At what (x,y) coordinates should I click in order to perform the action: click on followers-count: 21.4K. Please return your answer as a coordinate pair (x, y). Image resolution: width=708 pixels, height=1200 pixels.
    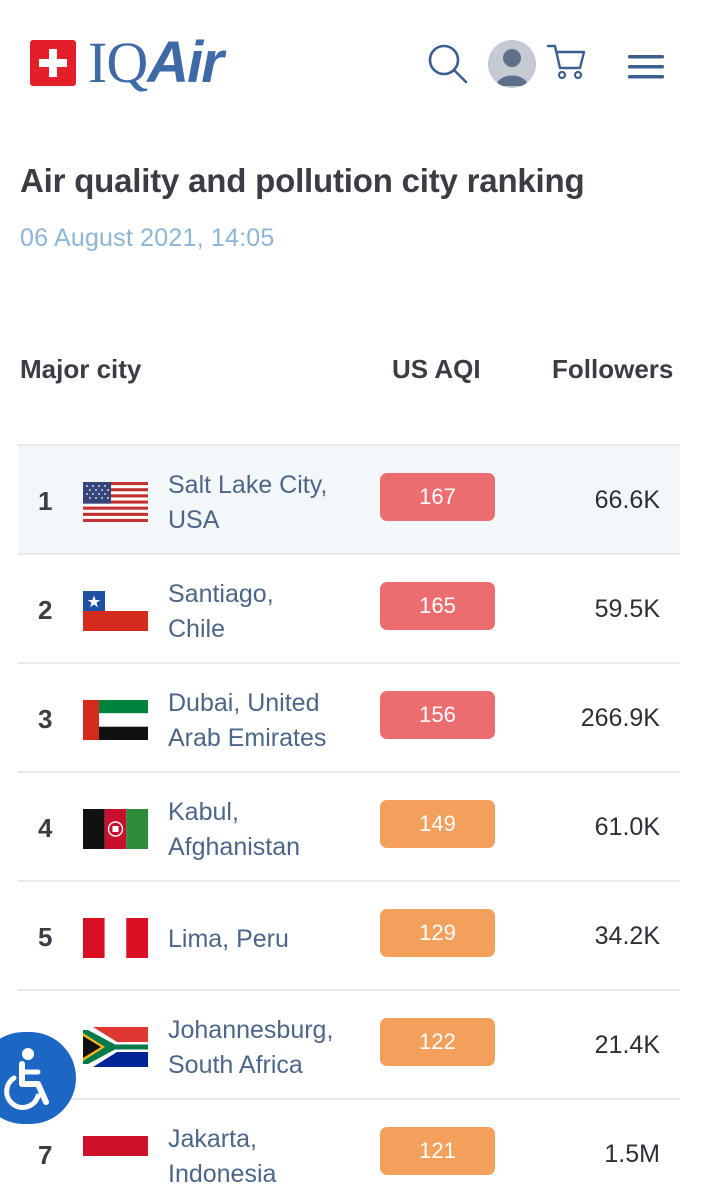
    Looking at the image, I should click on (627, 1045).